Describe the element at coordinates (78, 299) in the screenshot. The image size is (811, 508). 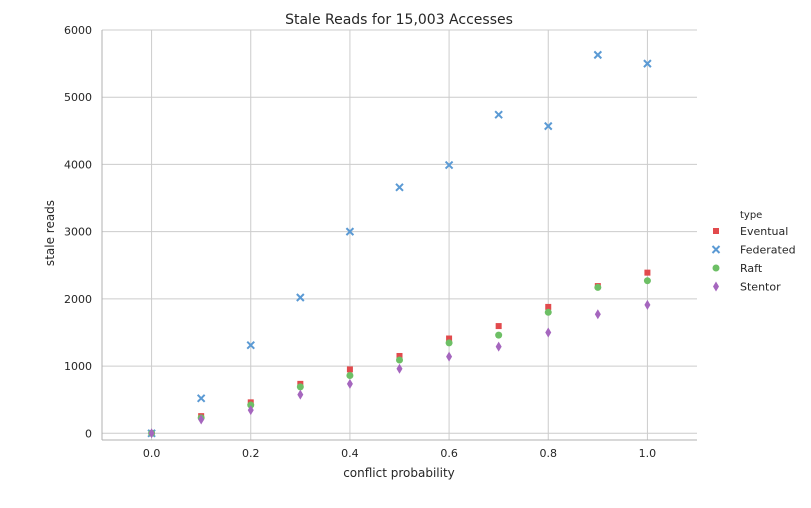
I see `y-tick-label: 2000` at that location.